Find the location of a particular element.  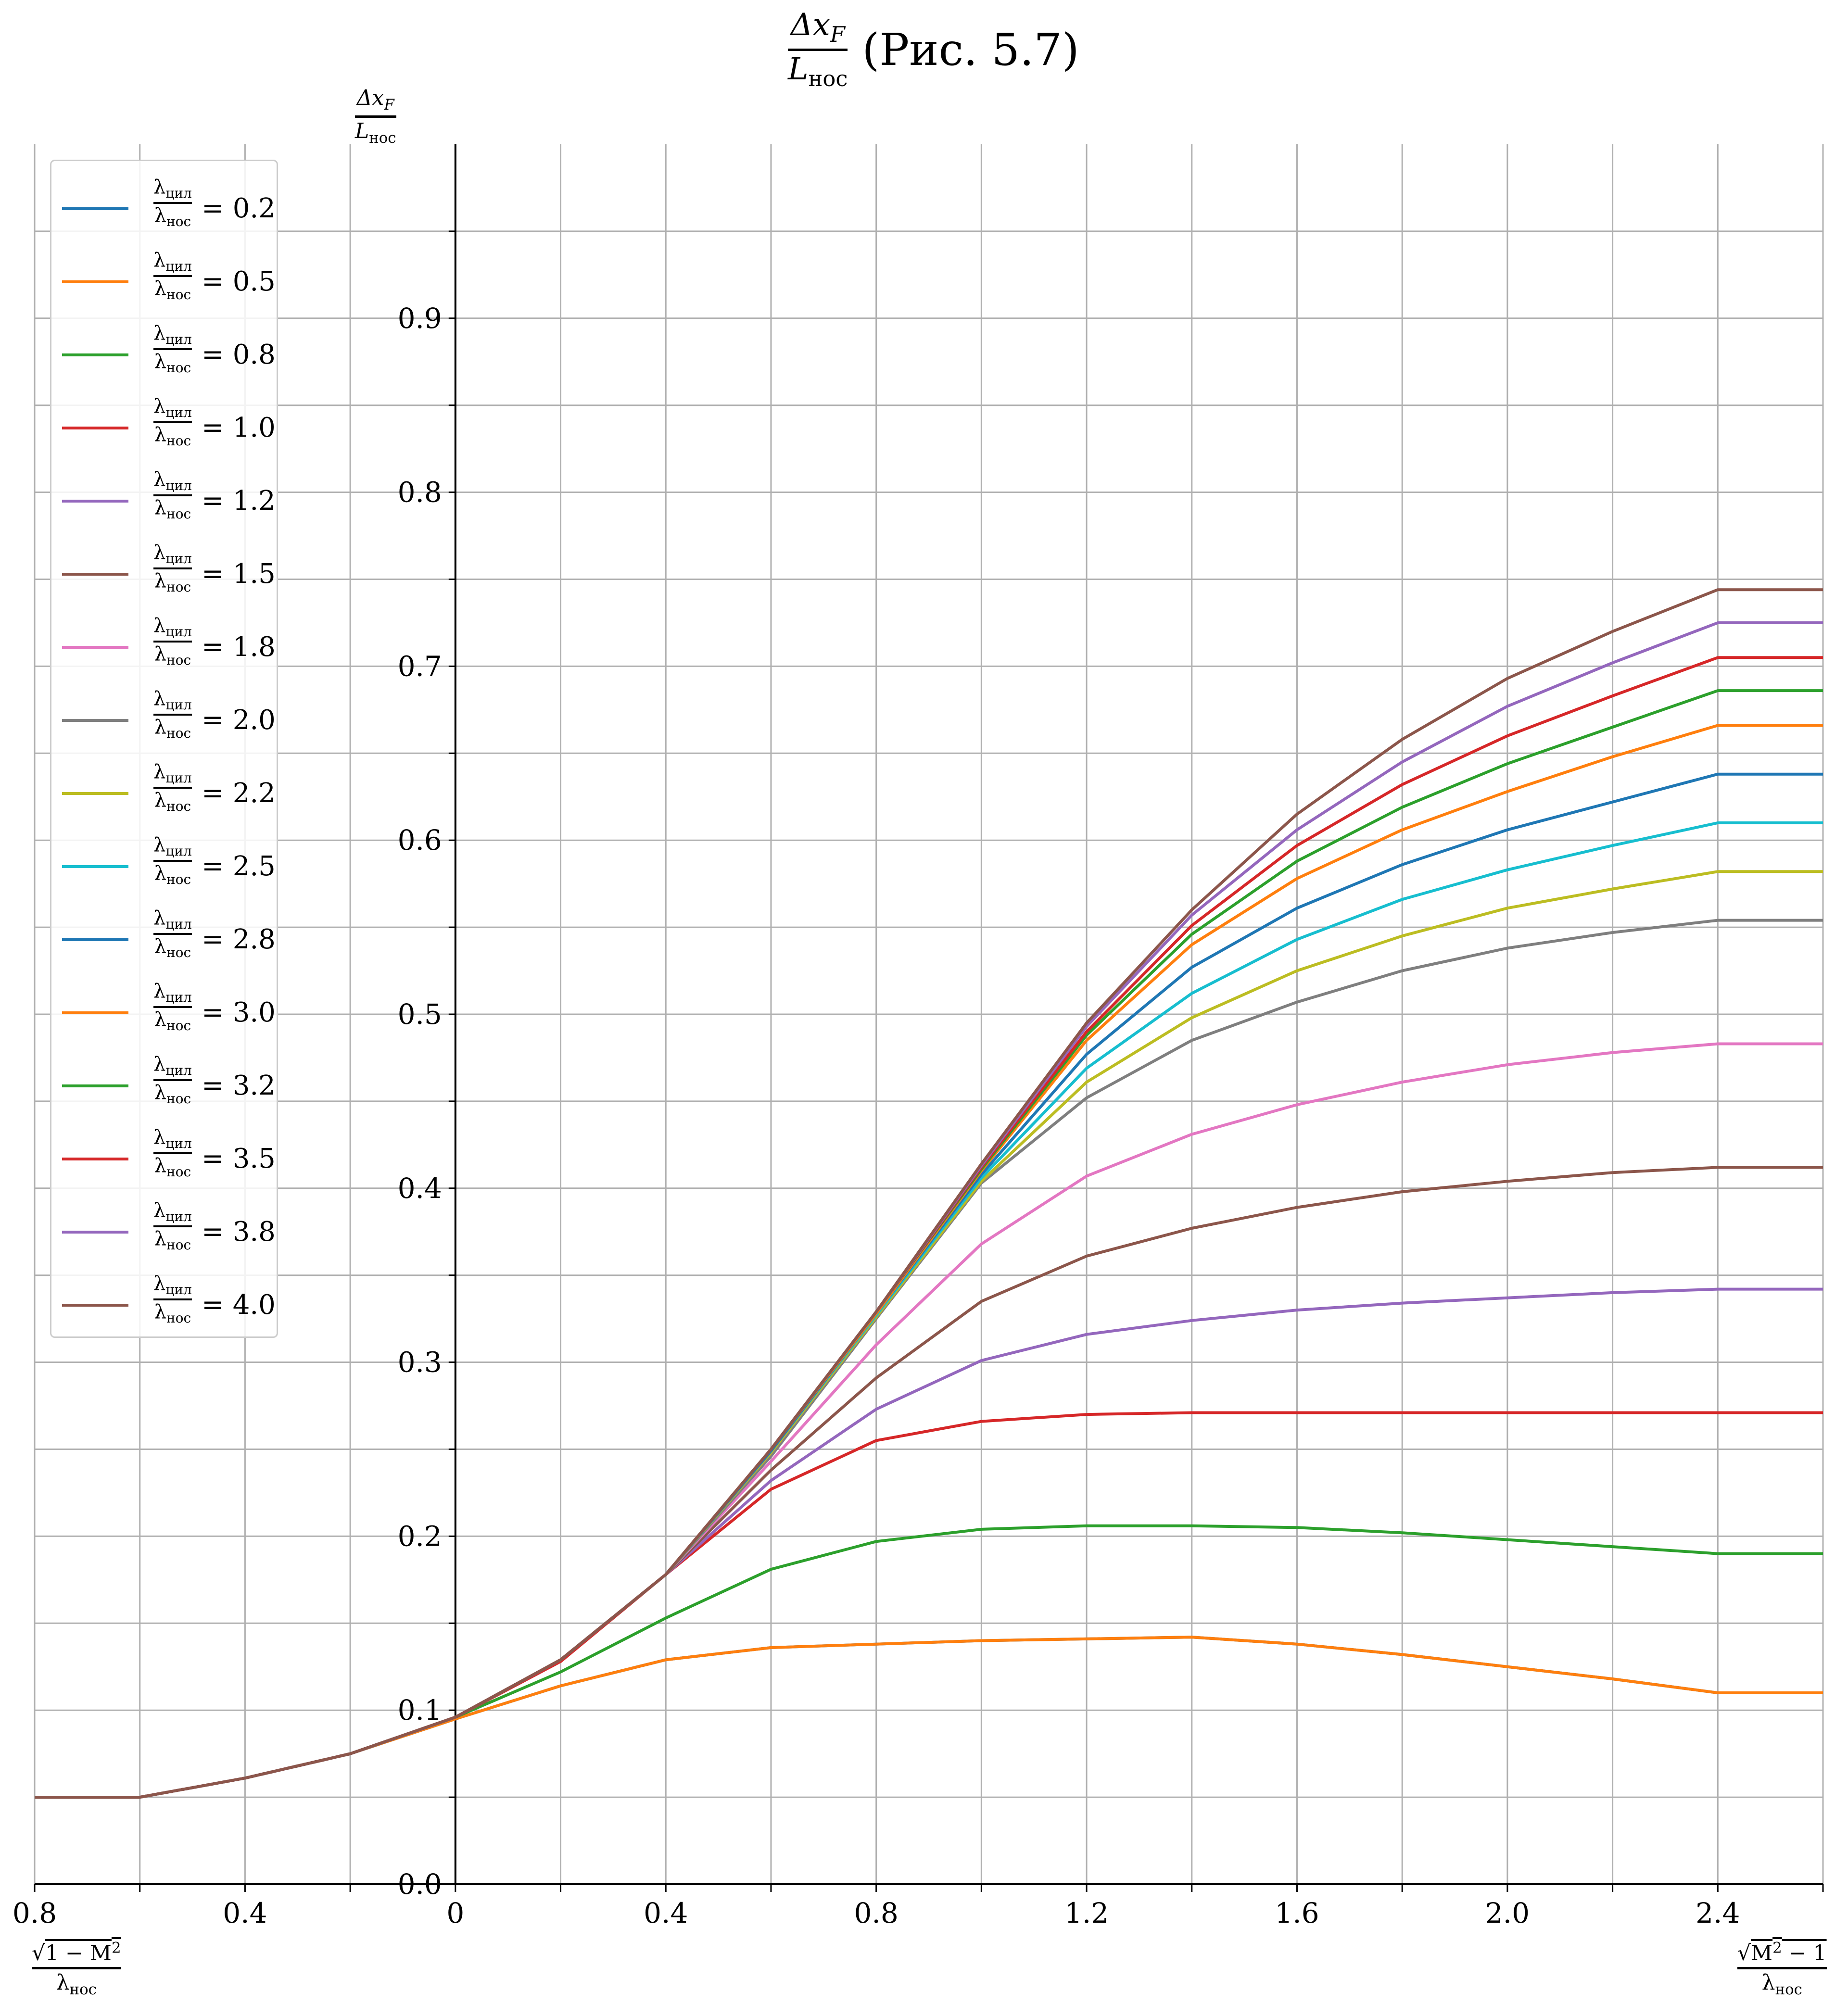

legend-value: = 0.2 is located at coordinates (239, 209).